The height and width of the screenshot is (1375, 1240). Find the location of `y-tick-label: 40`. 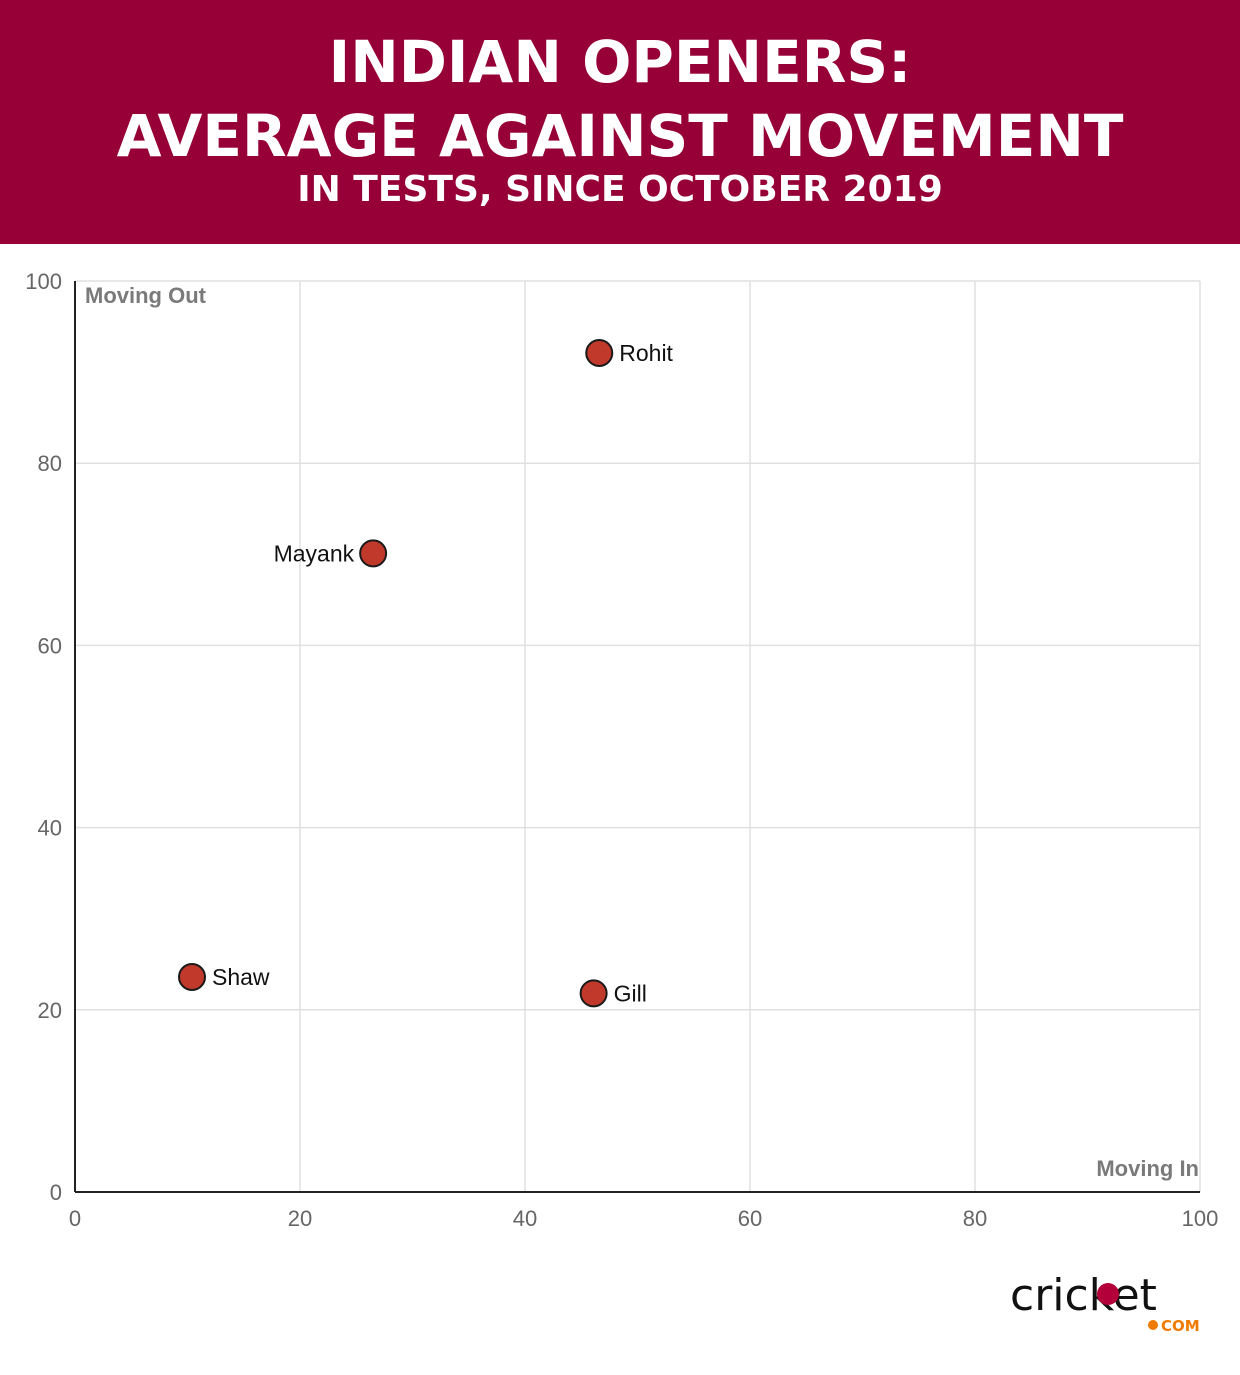

y-tick-label: 40 is located at coordinates (50, 828).